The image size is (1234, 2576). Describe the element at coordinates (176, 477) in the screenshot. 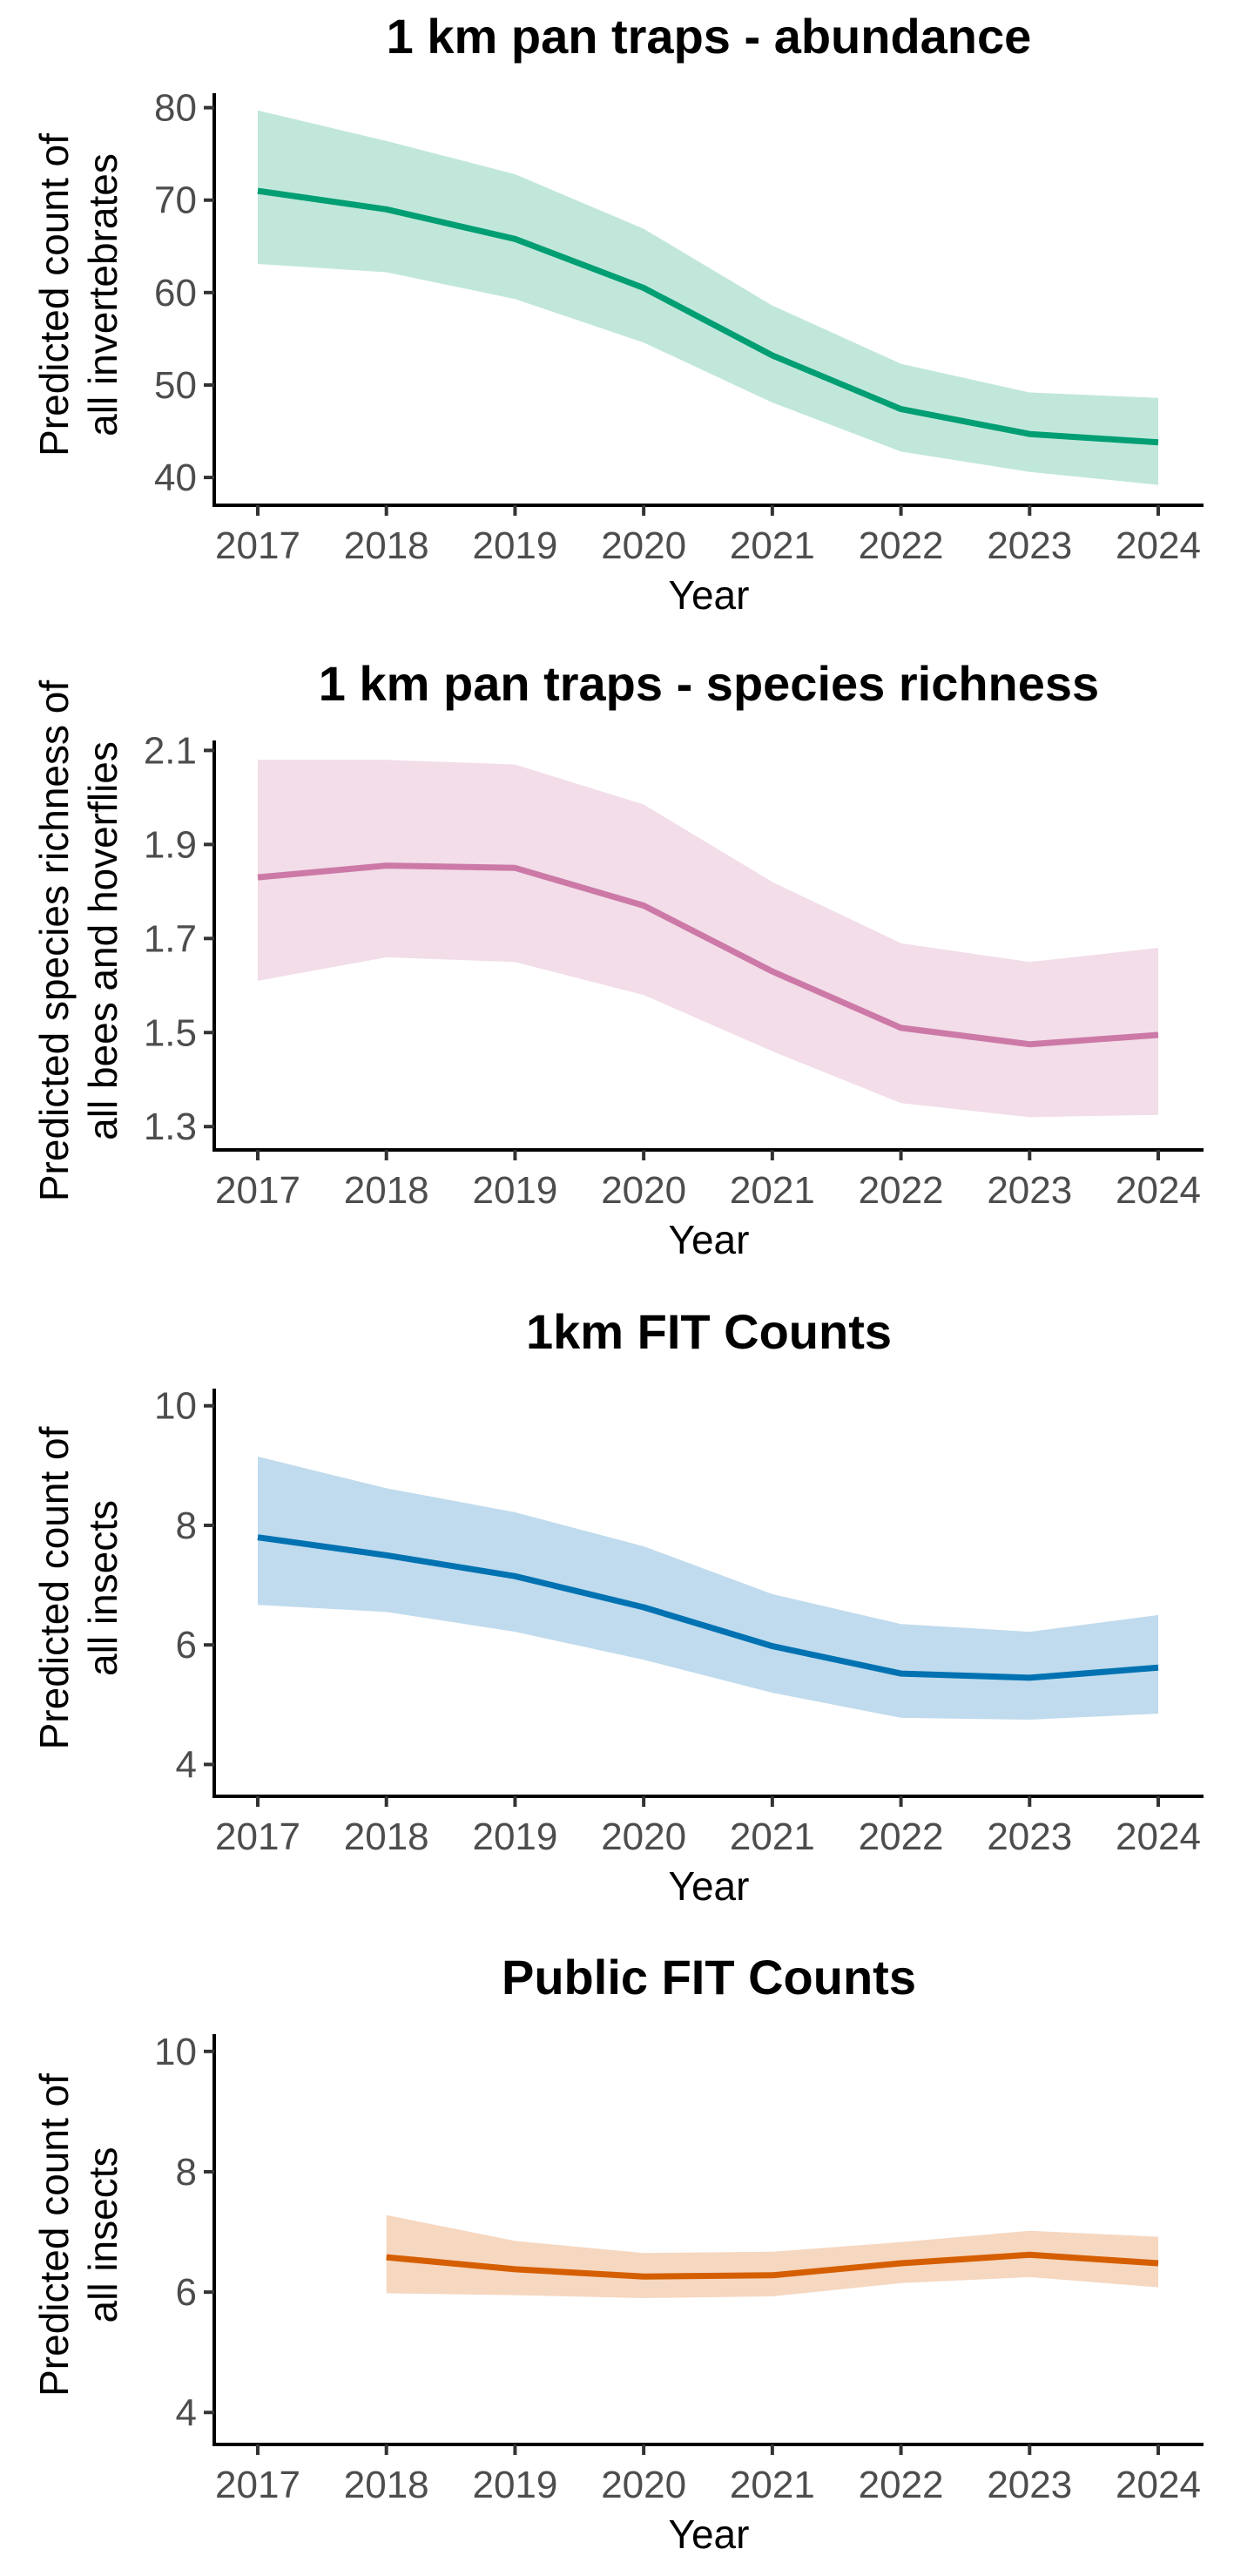

I see `y-tick-label: 40` at that location.